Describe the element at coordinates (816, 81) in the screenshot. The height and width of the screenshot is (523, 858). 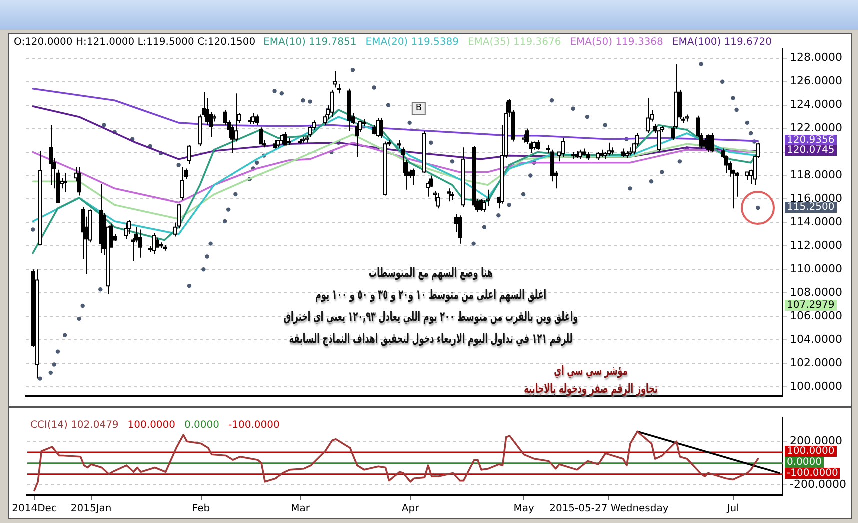
I see `y-tick-label: 126.0000` at that location.